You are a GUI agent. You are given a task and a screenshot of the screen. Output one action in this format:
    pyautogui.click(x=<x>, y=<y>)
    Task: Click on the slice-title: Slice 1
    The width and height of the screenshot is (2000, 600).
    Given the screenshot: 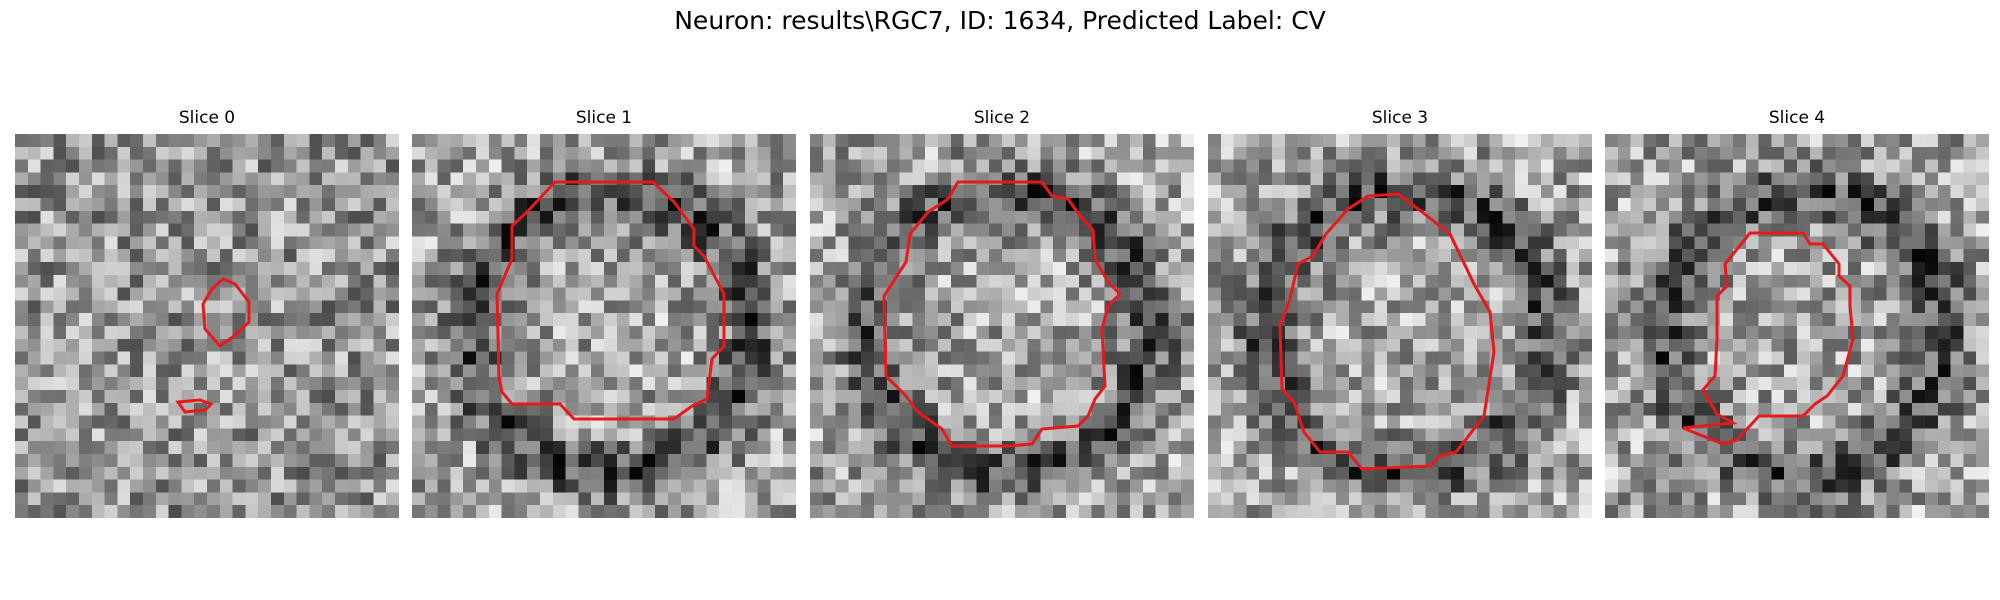 What is the action you would take?
    pyautogui.click(x=604, y=118)
    